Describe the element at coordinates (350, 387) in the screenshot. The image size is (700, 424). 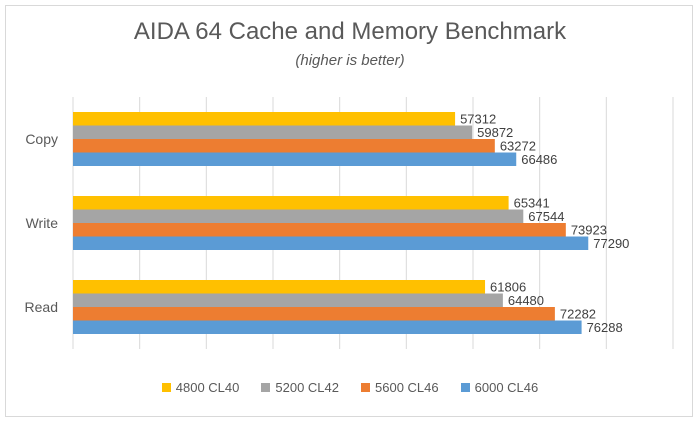
I see `chart-legend: 4800 CL40 5200 CL42 5600 CL46 6000 CL46` at that location.